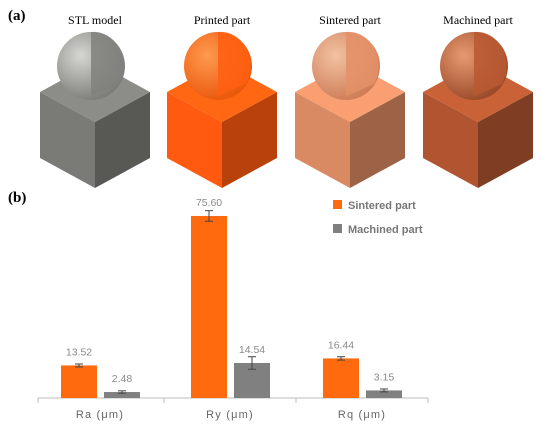 The image size is (550, 429). I want to click on sintered-part-label: Sintered part, so click(350, 20).